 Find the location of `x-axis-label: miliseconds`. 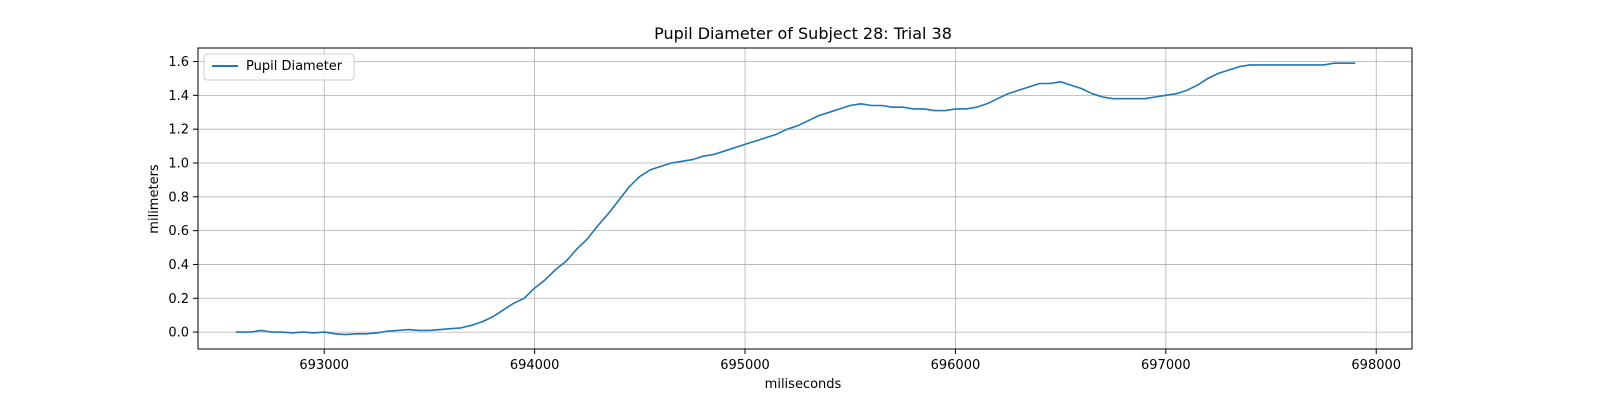

x-axis-label: miliseconds is located at coordinates (803, 384).